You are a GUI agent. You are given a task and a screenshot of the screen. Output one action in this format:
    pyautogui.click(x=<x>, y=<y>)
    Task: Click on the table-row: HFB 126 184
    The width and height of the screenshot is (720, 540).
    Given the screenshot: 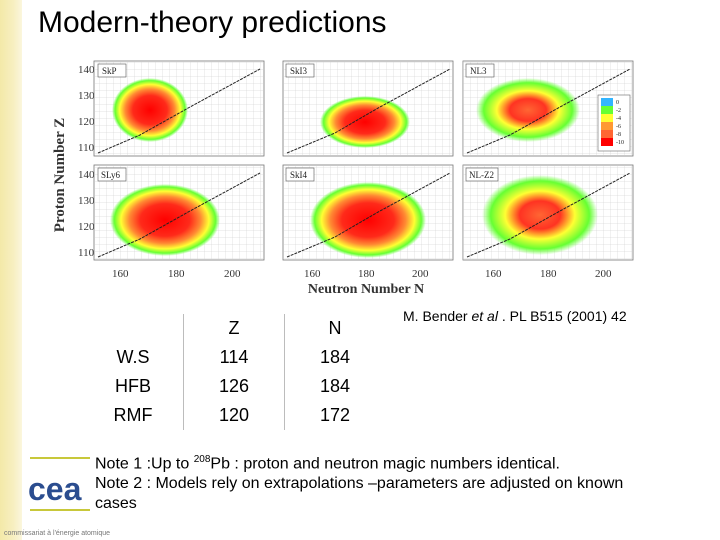 What is the action you would take?
    pyautogui.click(x=234, y=386)
    